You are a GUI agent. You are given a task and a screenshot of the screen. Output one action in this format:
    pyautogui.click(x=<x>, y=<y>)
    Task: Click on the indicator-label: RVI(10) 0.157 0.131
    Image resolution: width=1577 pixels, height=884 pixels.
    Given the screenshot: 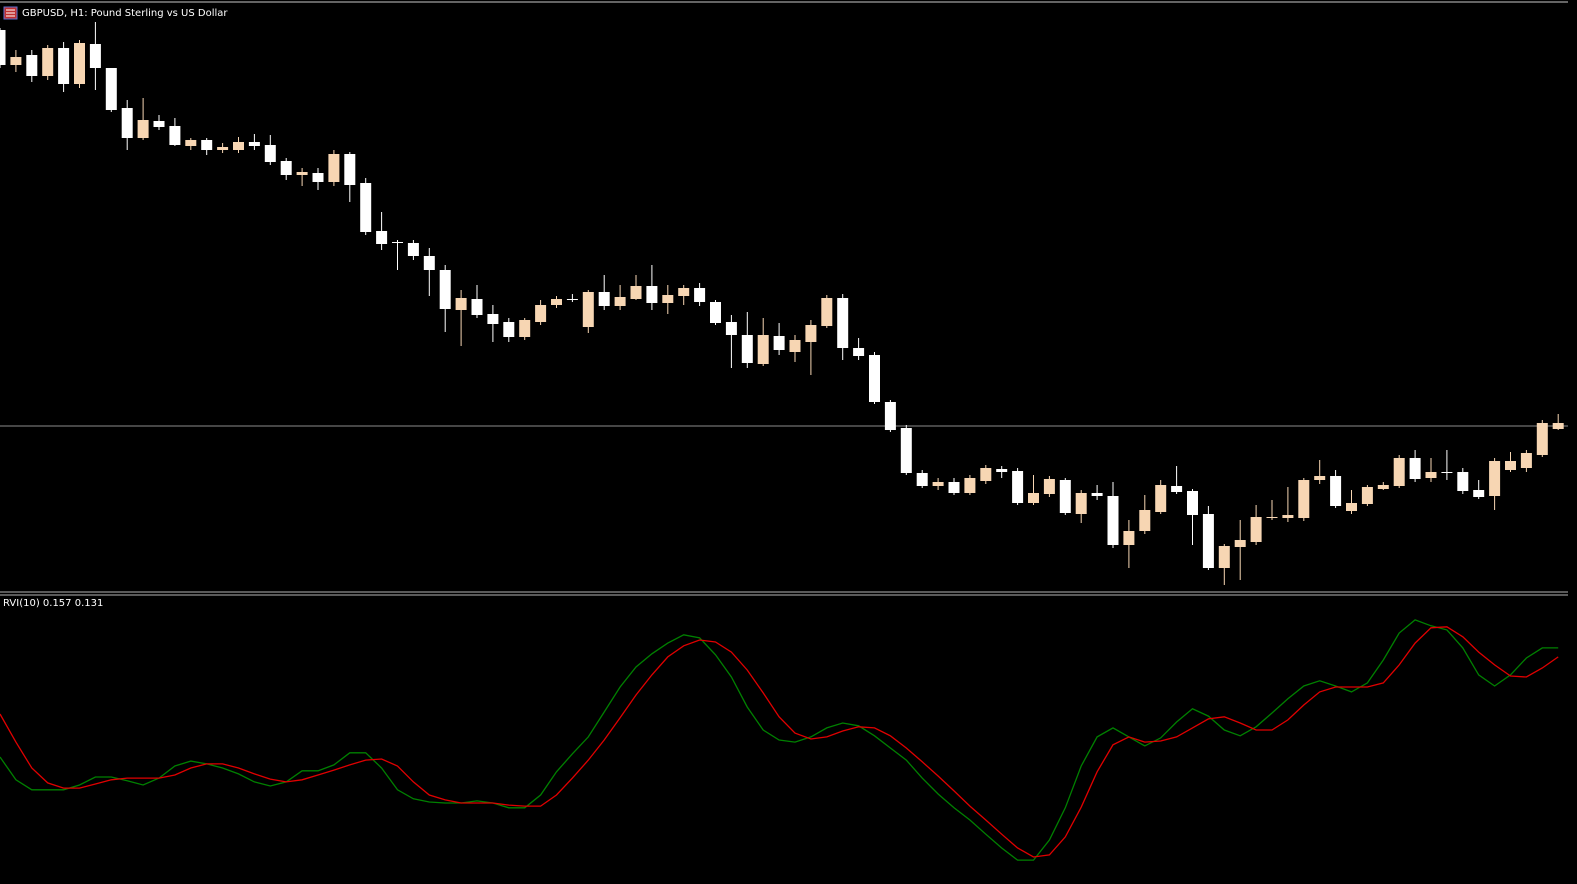 What is the action you would take?
    pyautogui.click(x=53, y=603)
    